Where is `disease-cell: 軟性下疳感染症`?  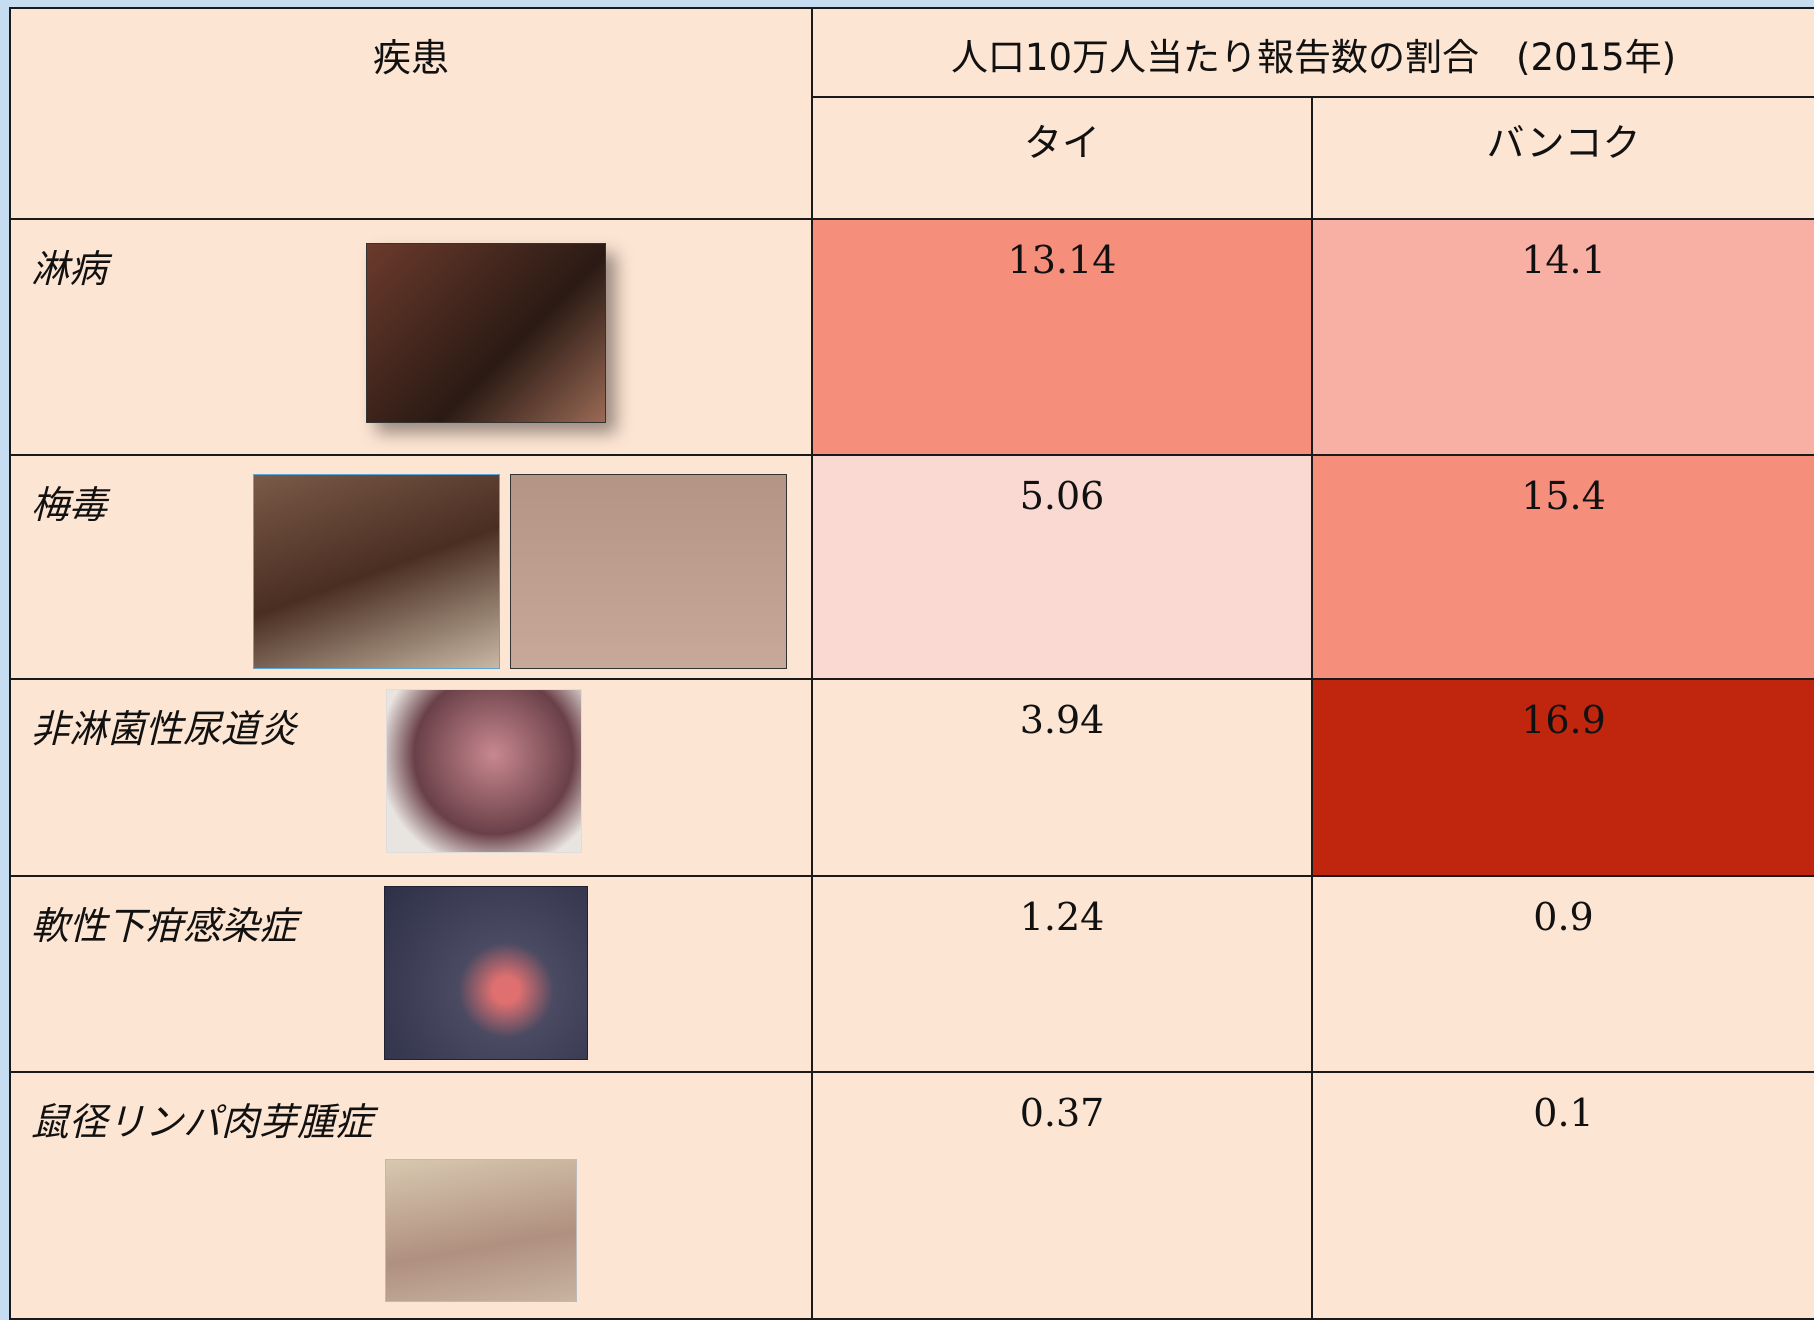 disease-cell: 軟性下疳感染症 is located at coordinates (411, 974).